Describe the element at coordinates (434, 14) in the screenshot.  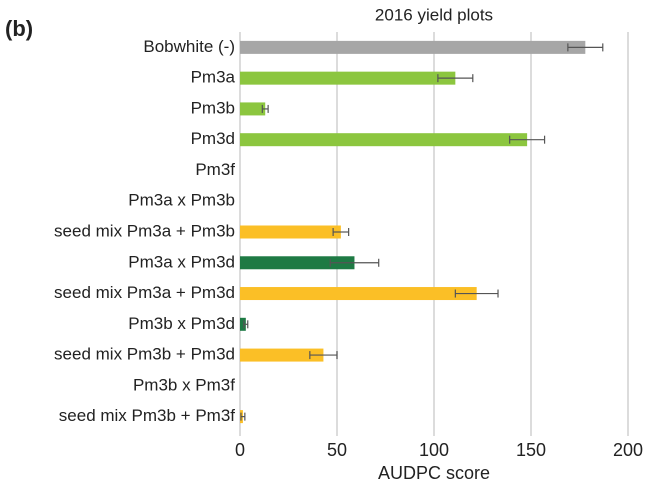
I see `chart-title: 2016 yield plots` at that location.